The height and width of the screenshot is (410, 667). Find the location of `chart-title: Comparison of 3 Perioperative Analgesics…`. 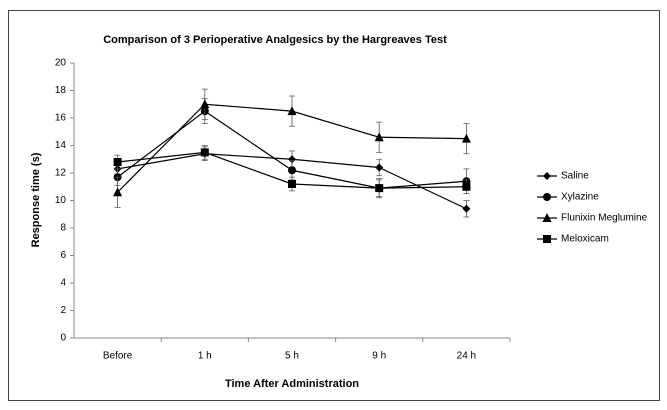

chart-title: Comparison of 3 Perioperative Analgesics… is located at coordinates (275, 40).